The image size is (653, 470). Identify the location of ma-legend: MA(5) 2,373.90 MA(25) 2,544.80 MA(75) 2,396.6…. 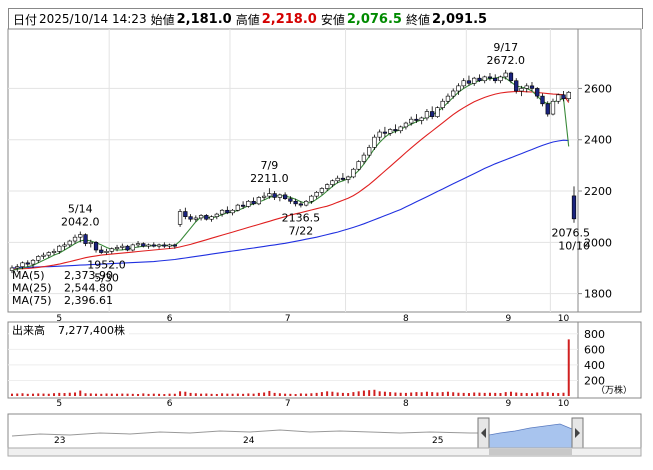
(62, 288).